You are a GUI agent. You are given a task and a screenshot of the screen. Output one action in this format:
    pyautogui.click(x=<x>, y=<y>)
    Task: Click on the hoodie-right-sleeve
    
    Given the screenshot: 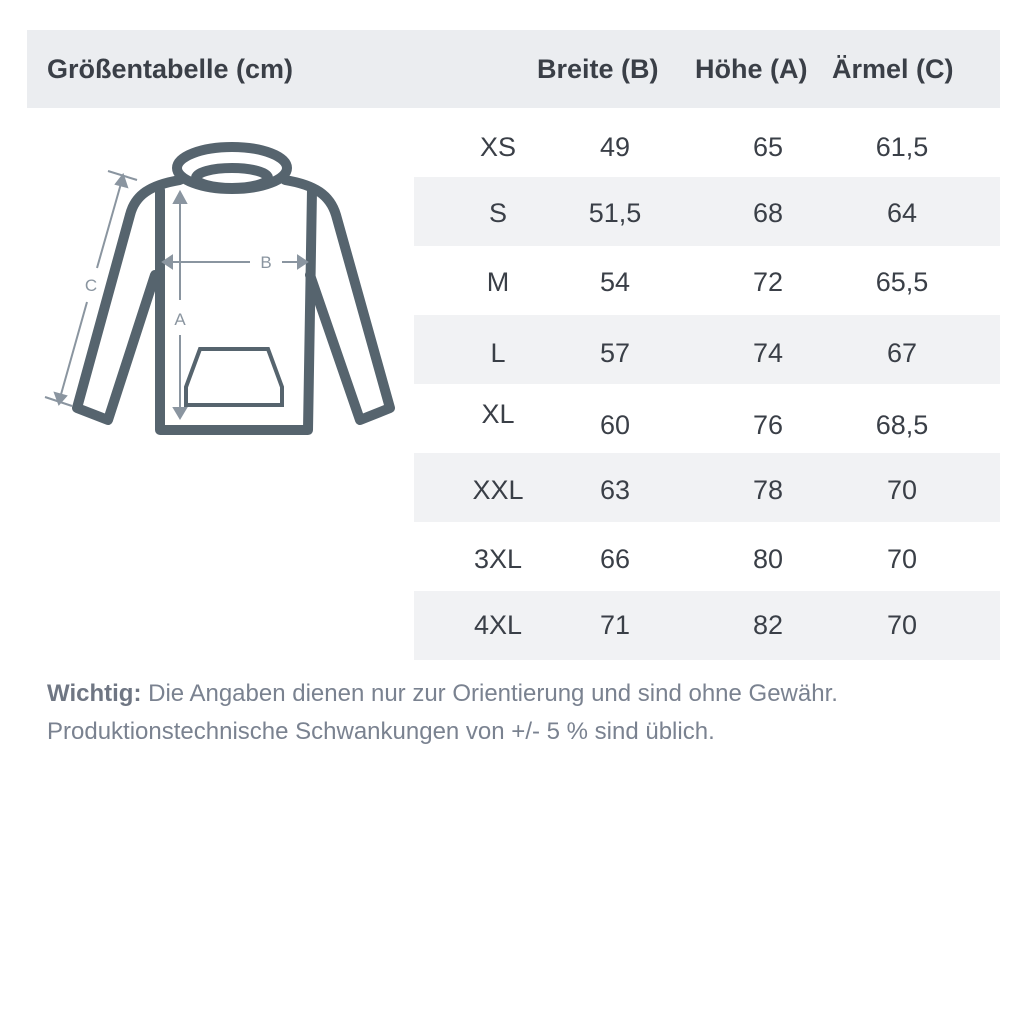 What is the action you would take?
    pyautogui.click(x=337, y=300)
    